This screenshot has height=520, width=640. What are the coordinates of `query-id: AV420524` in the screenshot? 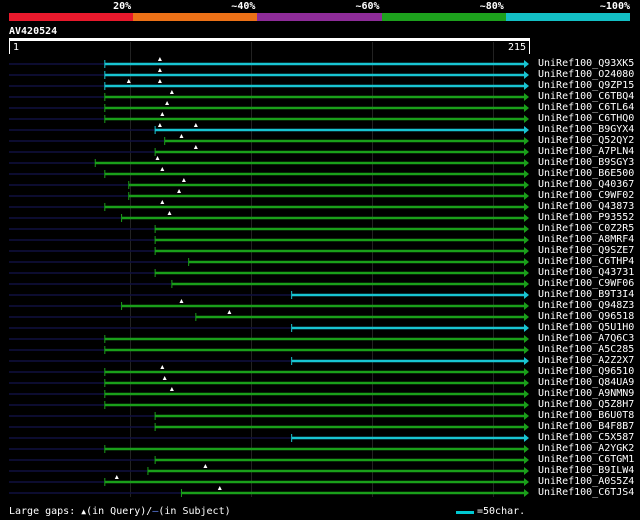 It's located at (33, 31).